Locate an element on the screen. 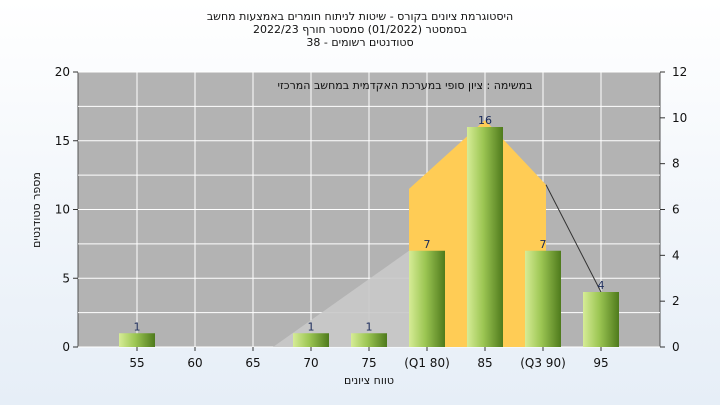  y-tick-label: 0 is located at coordinates (66, 347).